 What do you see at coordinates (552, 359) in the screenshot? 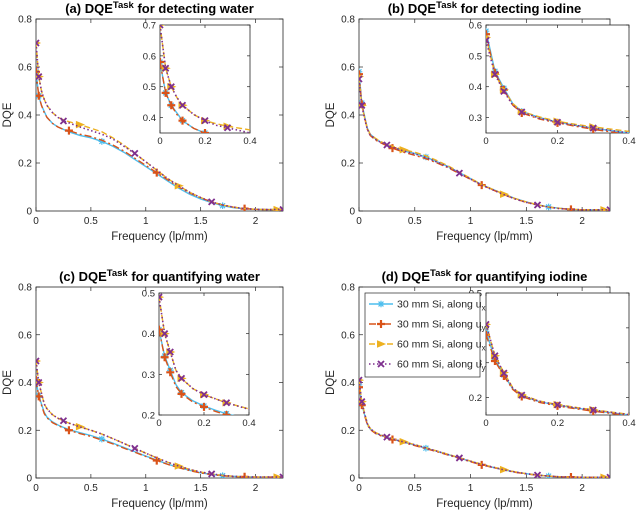
I see `inset-plot: 00.20.40.20.30.40.5` at bounding box center [552, 359].